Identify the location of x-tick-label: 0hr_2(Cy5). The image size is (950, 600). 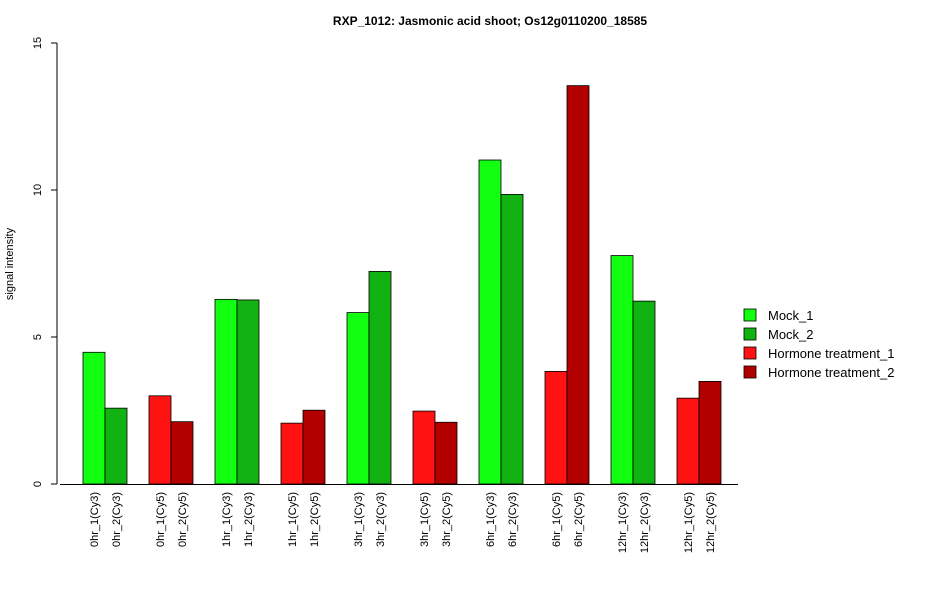
(183, 519).